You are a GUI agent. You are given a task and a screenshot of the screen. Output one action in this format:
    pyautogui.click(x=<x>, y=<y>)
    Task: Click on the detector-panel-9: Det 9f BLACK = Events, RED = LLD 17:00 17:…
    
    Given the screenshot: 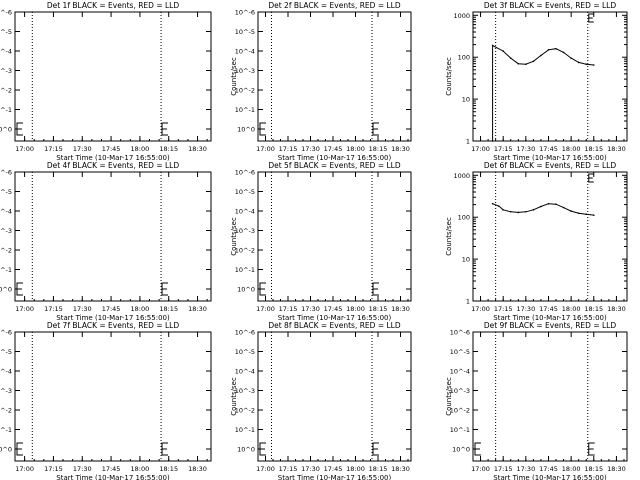 What is the action you would take?
    pyautogui.click(x=536, y=400)
    